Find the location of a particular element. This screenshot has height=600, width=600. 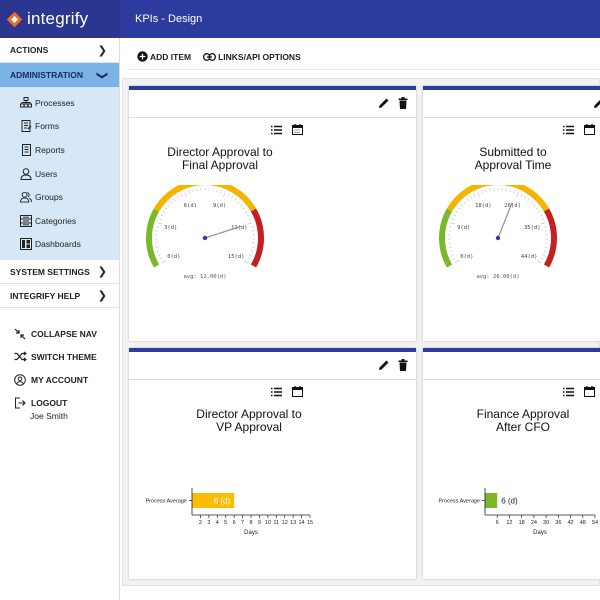

sidebar-item-users: Users is located at coordinates (59, 174).